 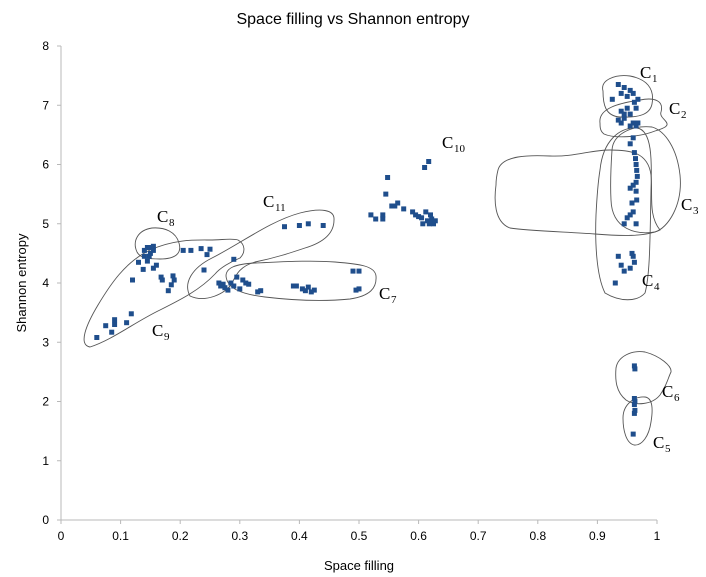 I want to click on x-tick-label: 0.6, so click(x=418, y=536).